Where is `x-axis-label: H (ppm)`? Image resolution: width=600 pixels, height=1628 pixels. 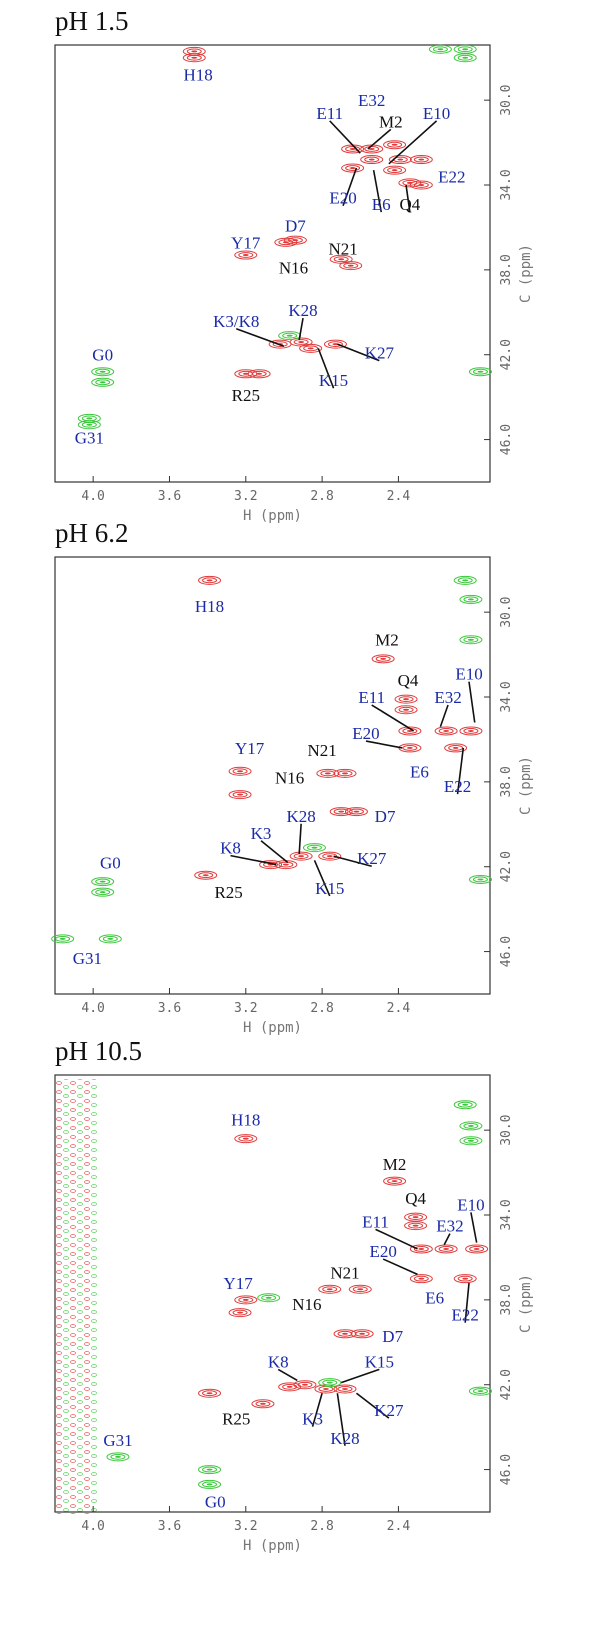
x-axis-label: H (ppm) is located at coordinates (272, 1028).